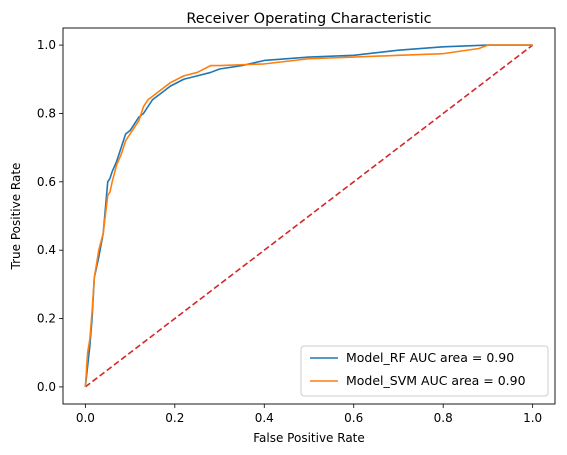 This screenshot has height=455, width=567. Describe the element at coordinates (50, 216) in the screenshot. I see `y-axis: 0.0 0.2 0.4 0.6 0.8 1.0` at that location.